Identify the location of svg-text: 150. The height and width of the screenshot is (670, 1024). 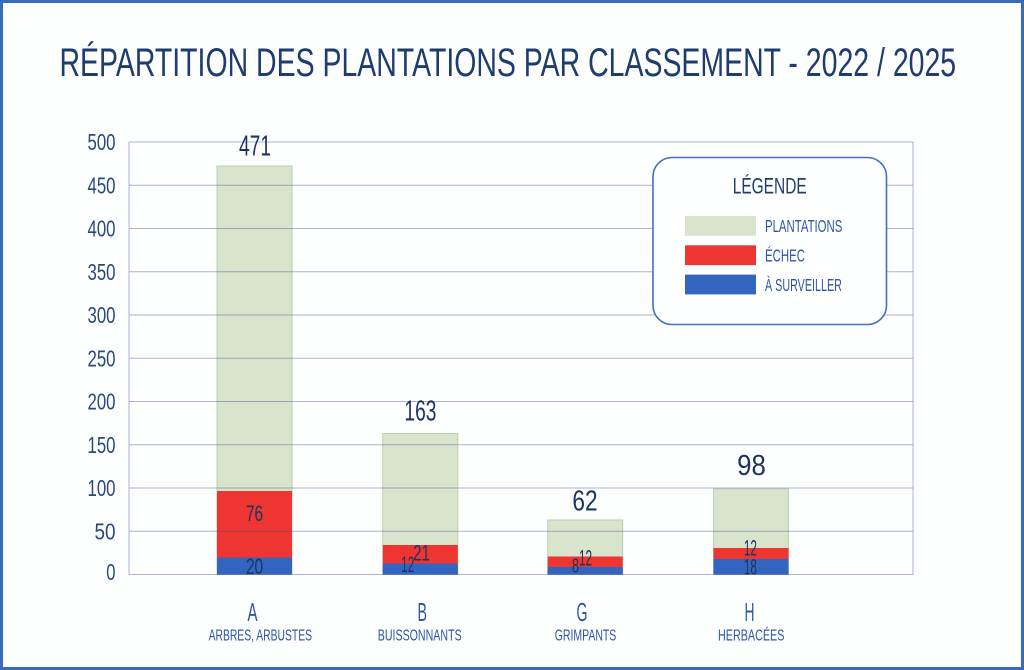
(102, 445).